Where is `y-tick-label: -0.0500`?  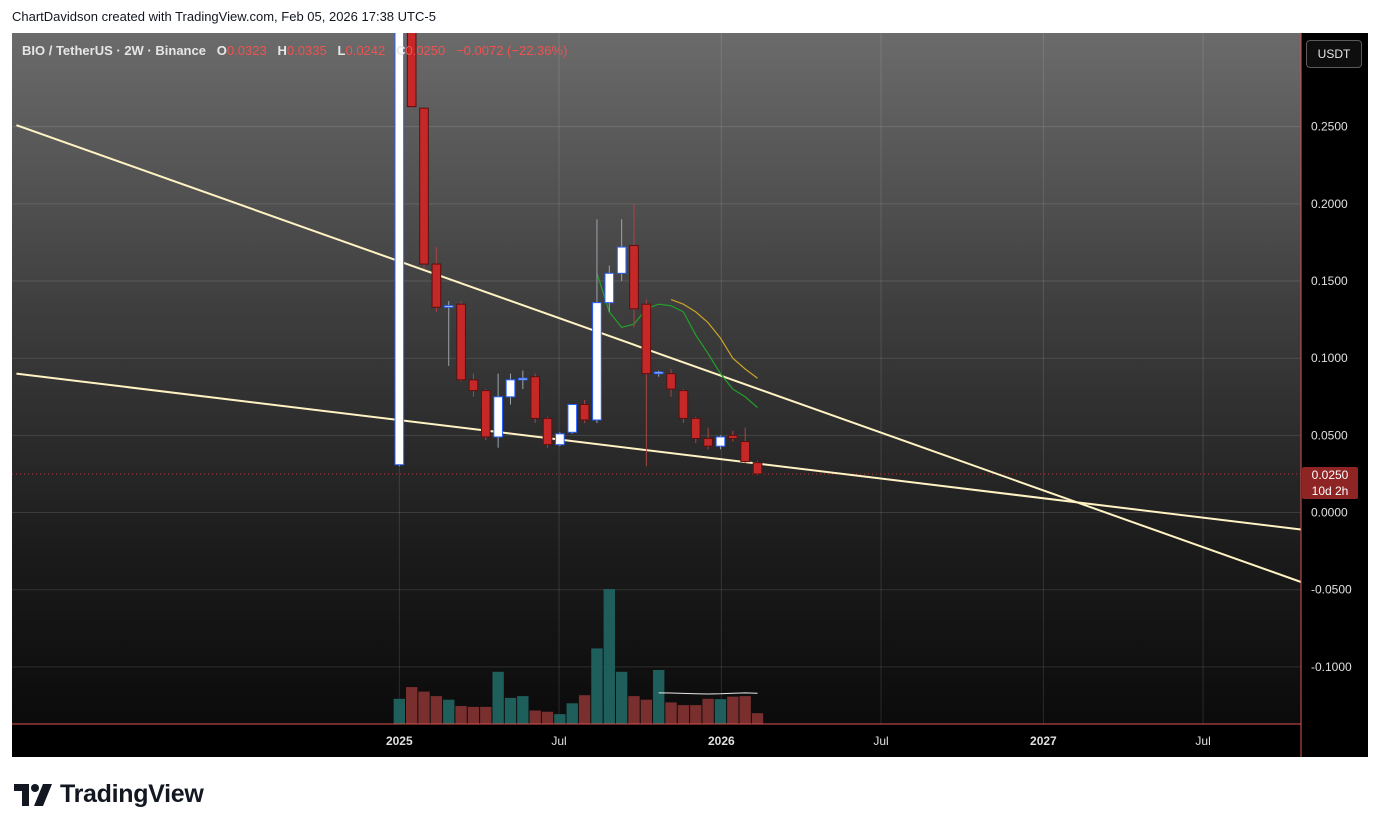
y-tick-label: -0.0500 is located at coordinates (1331, 590).